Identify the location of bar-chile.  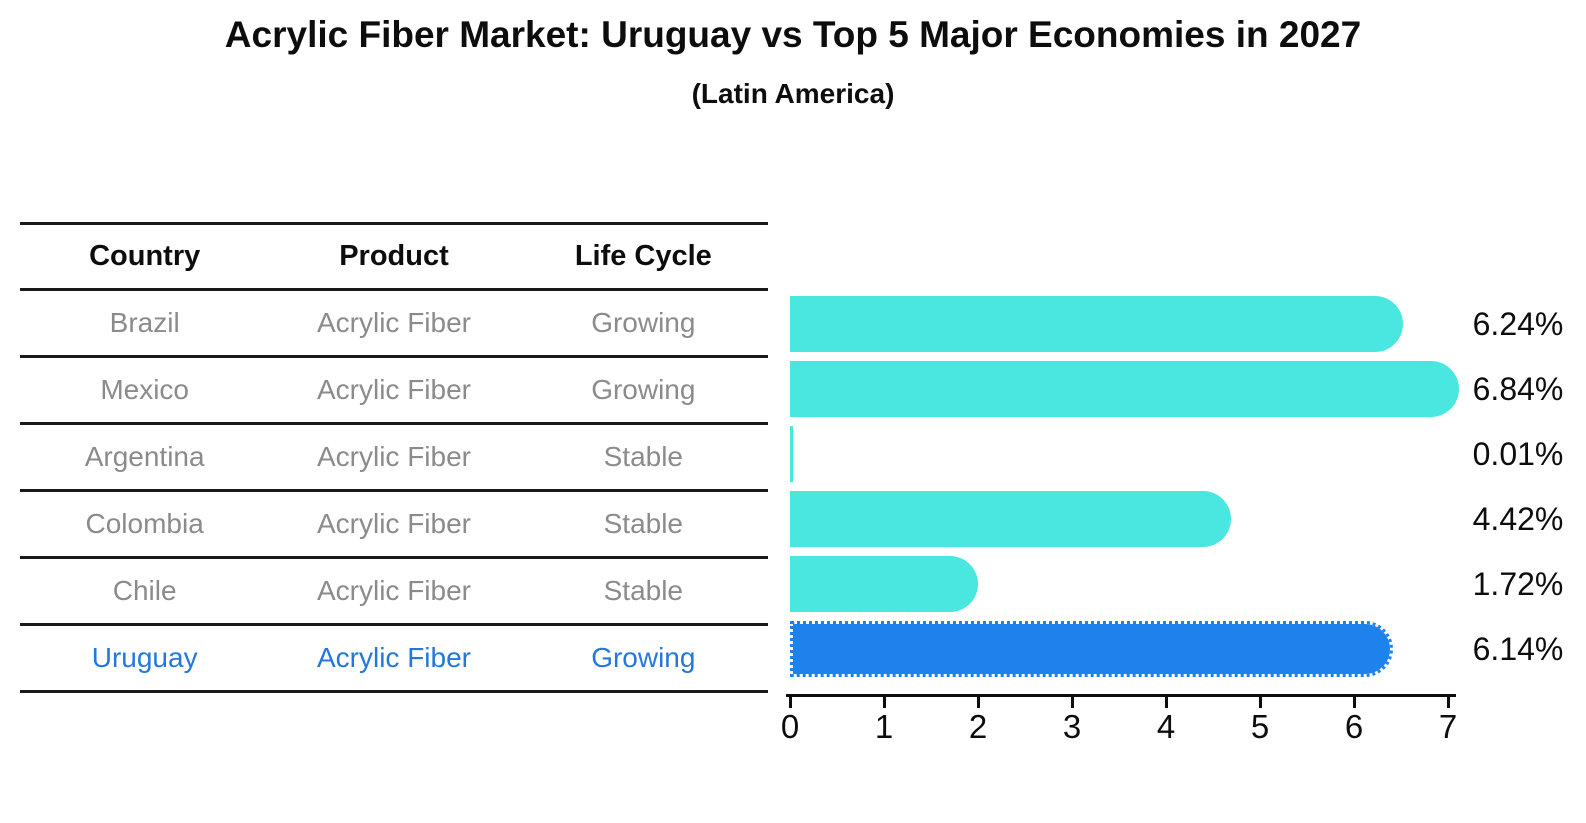
(884, 584).